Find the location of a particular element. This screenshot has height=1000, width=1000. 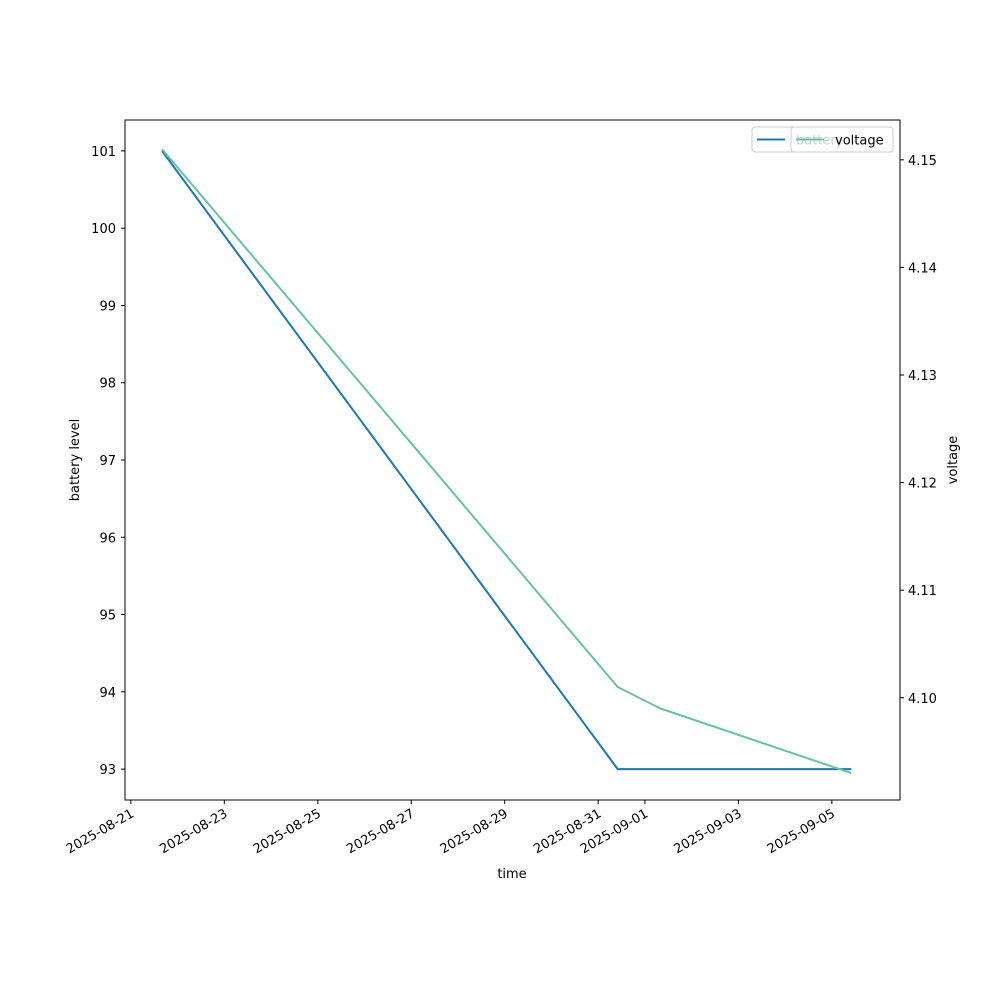

y-tick-label-left: 95 is located at coordinates (107, 616).